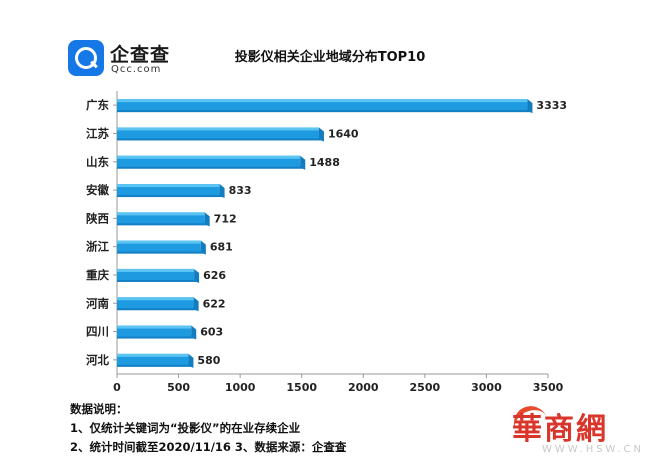 The image size is (662, 473). I want to click on value-label-0: 3333, so click(551, 105).